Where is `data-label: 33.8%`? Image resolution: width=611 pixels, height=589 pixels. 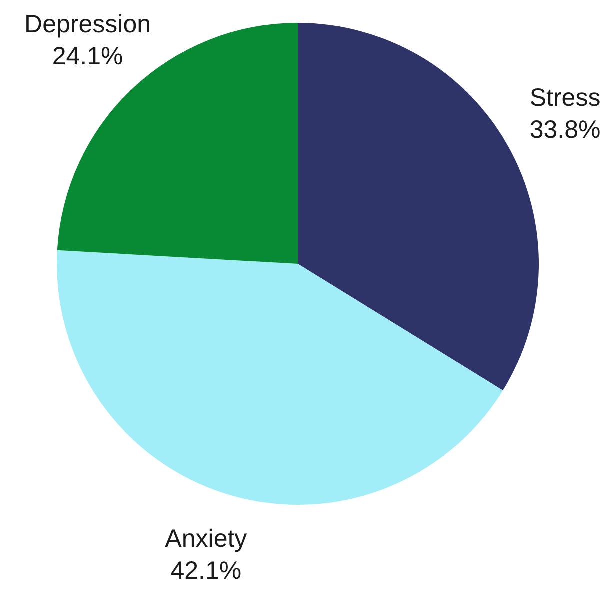
data-label: 33.8% is located at coordinates (565, 130).